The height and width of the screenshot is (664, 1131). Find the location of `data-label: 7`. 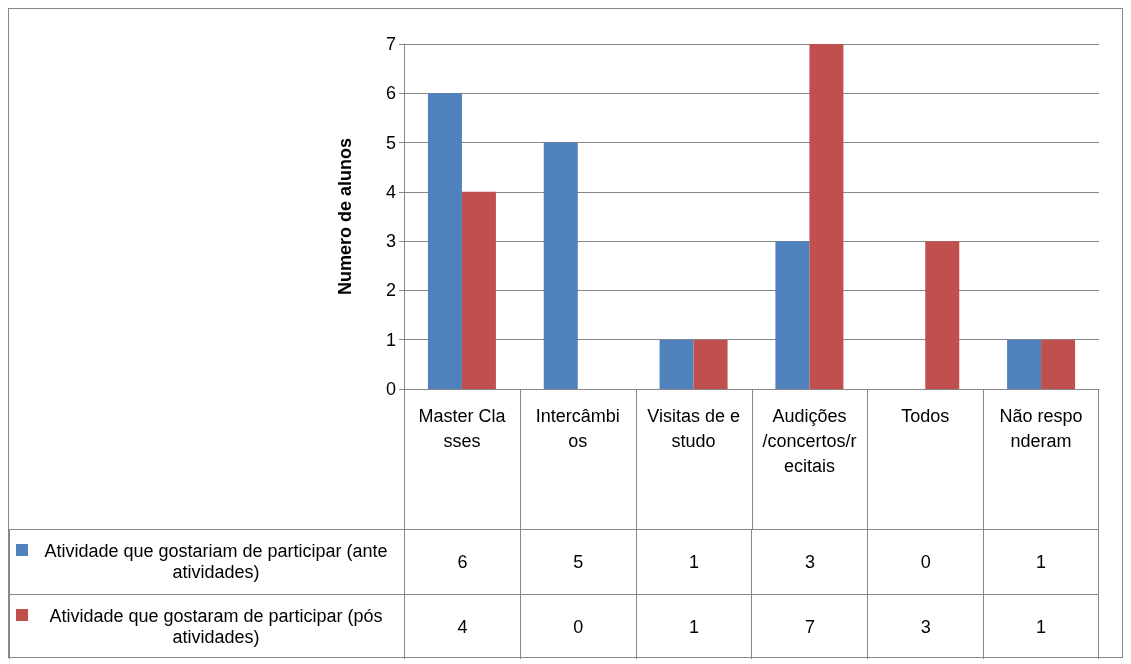

data-label: 7 is located at coordinates (809, 627).